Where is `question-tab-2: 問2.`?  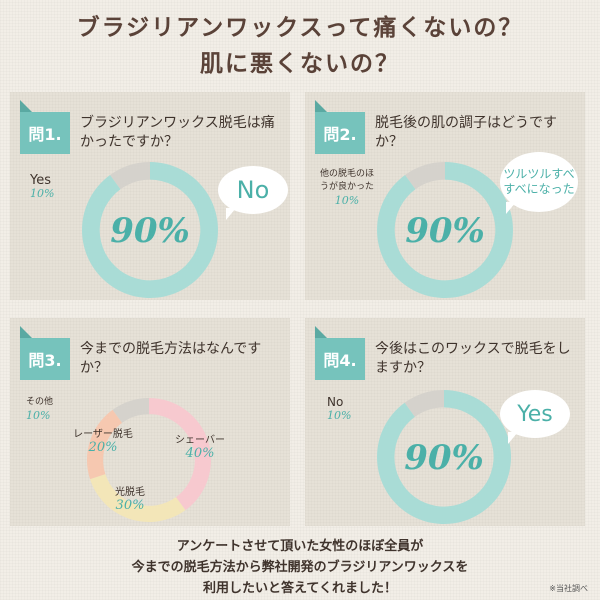
question-tab-2: 問2. is located at coordinates (340, 127).